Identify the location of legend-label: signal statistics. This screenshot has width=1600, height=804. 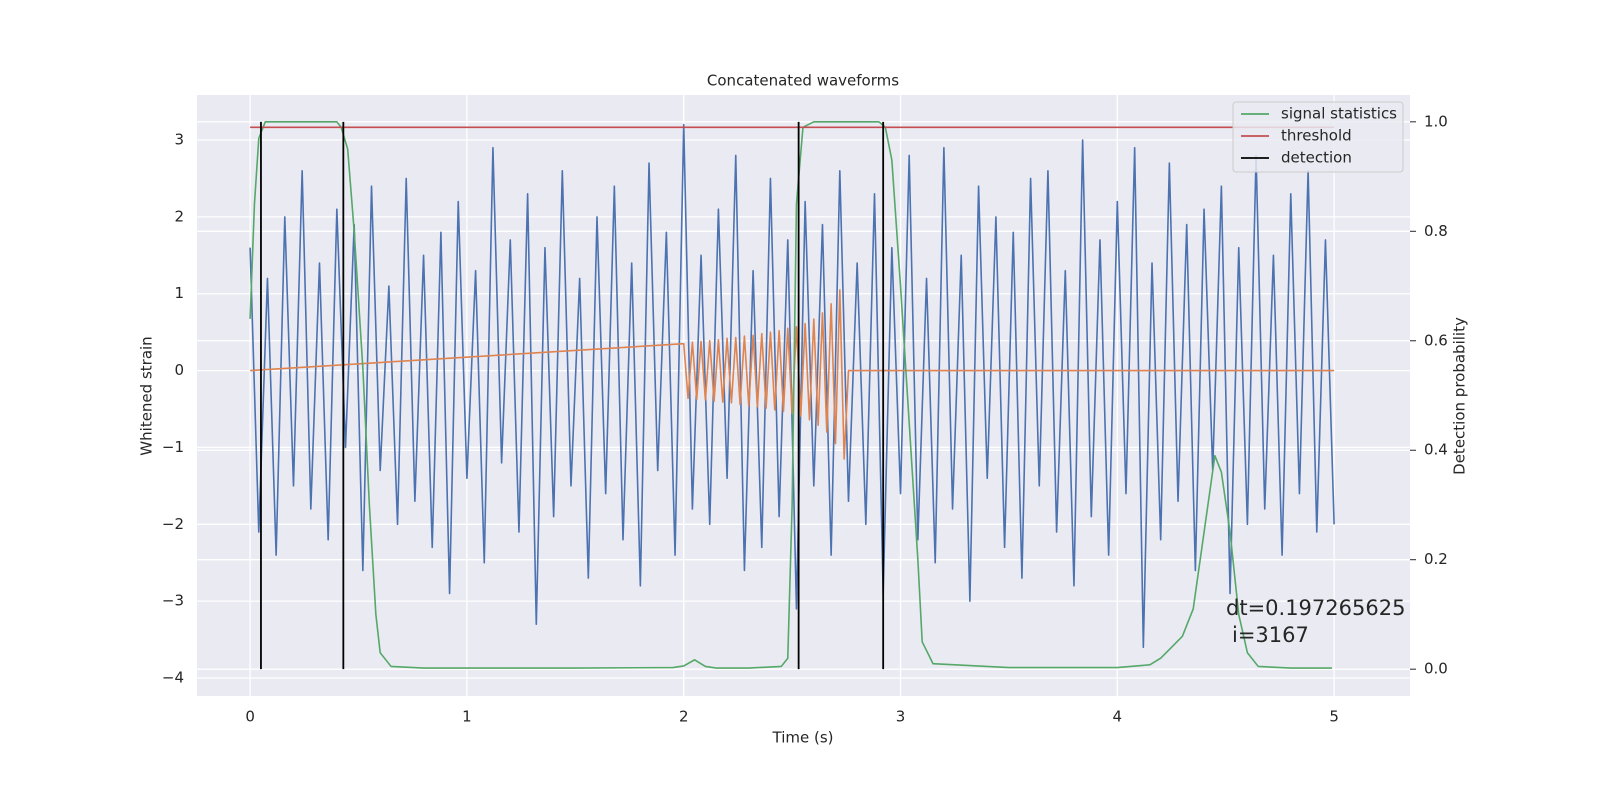
(1339, 114).